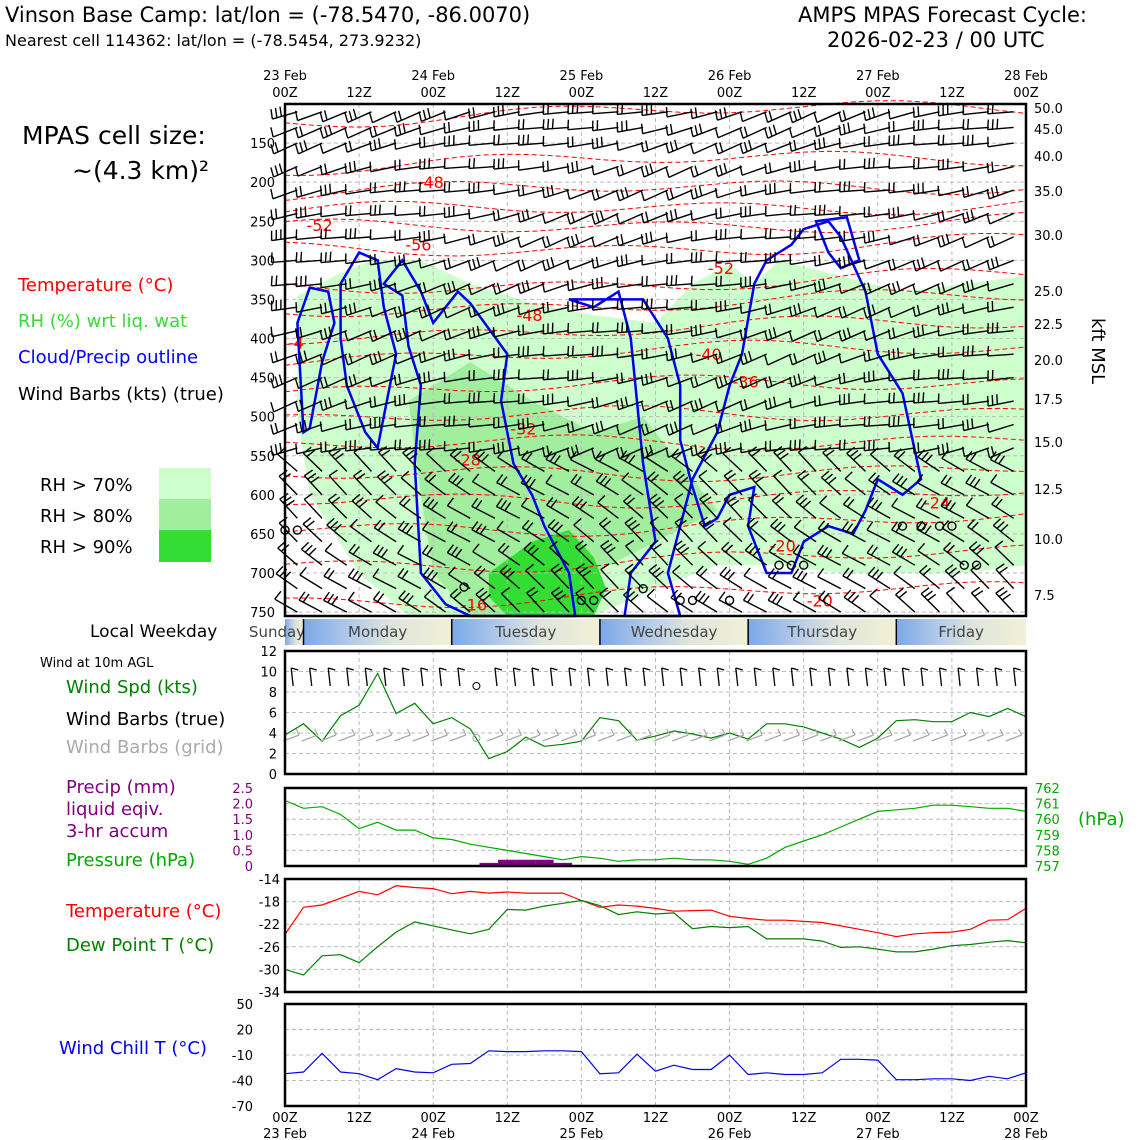  Describe the element at coordinates (937, 503) in the screenshot. I see `temperature-contour-label: -24` at that location.